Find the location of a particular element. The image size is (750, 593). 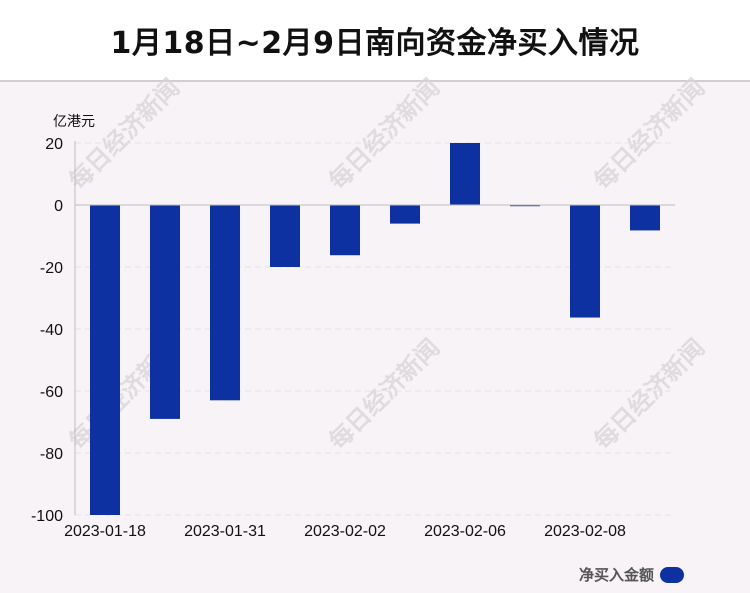

y-tick-label: 20 is located at coordinates (54, 144).